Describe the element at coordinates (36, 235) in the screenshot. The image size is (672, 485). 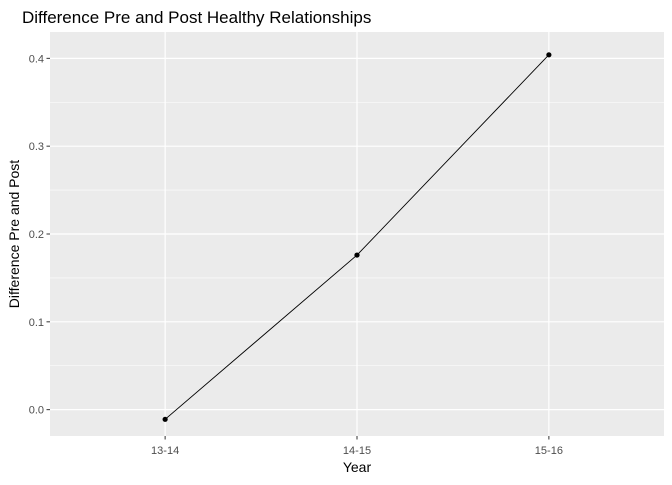
I see `y-tick-label: 0.2` at that location.